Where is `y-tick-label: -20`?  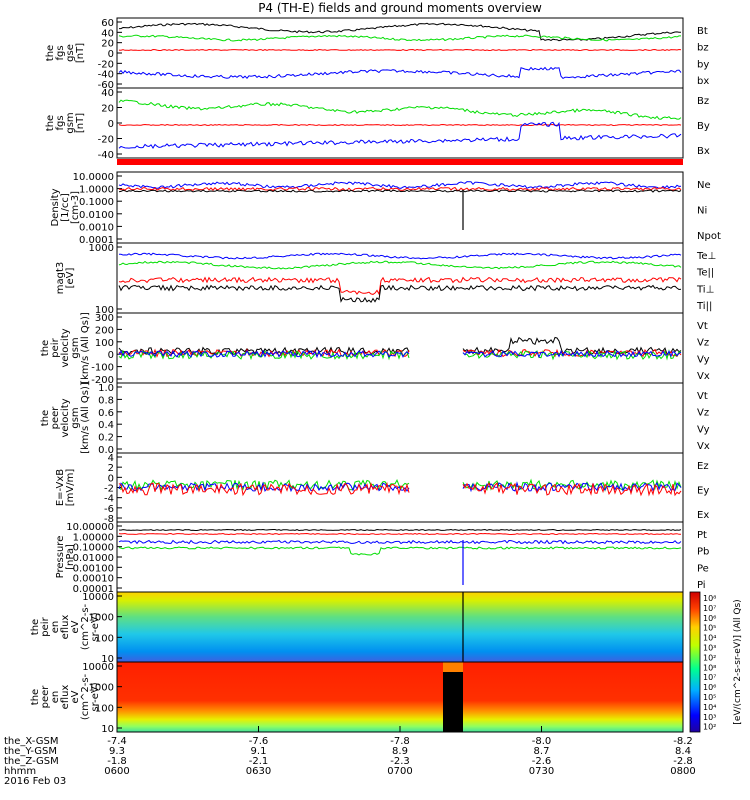
y-tick-label: -20 is located at coordinates (106, 64).